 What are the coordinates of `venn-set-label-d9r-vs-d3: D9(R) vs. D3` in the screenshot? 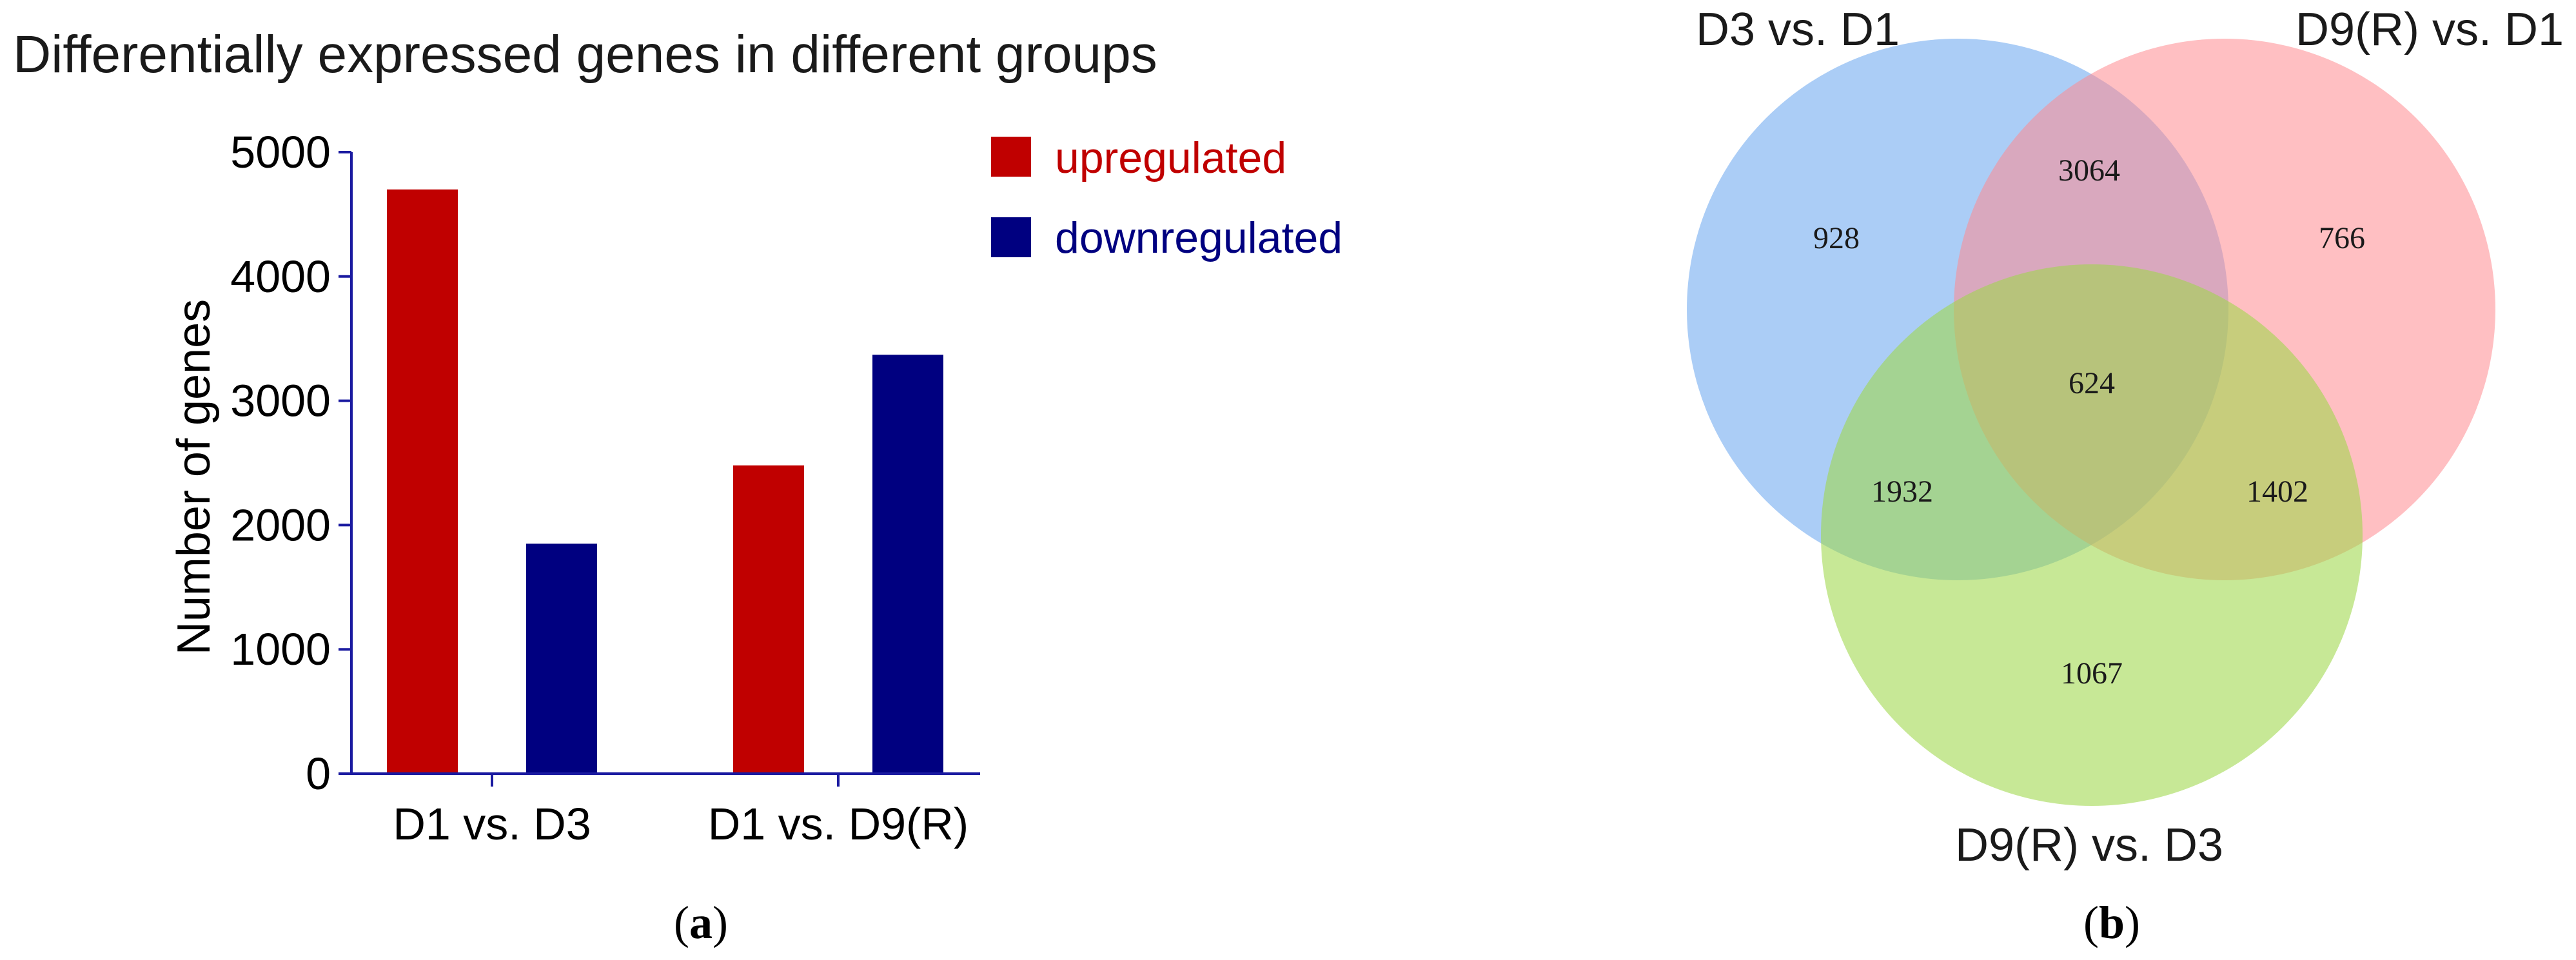 It's located at (2089, 845).